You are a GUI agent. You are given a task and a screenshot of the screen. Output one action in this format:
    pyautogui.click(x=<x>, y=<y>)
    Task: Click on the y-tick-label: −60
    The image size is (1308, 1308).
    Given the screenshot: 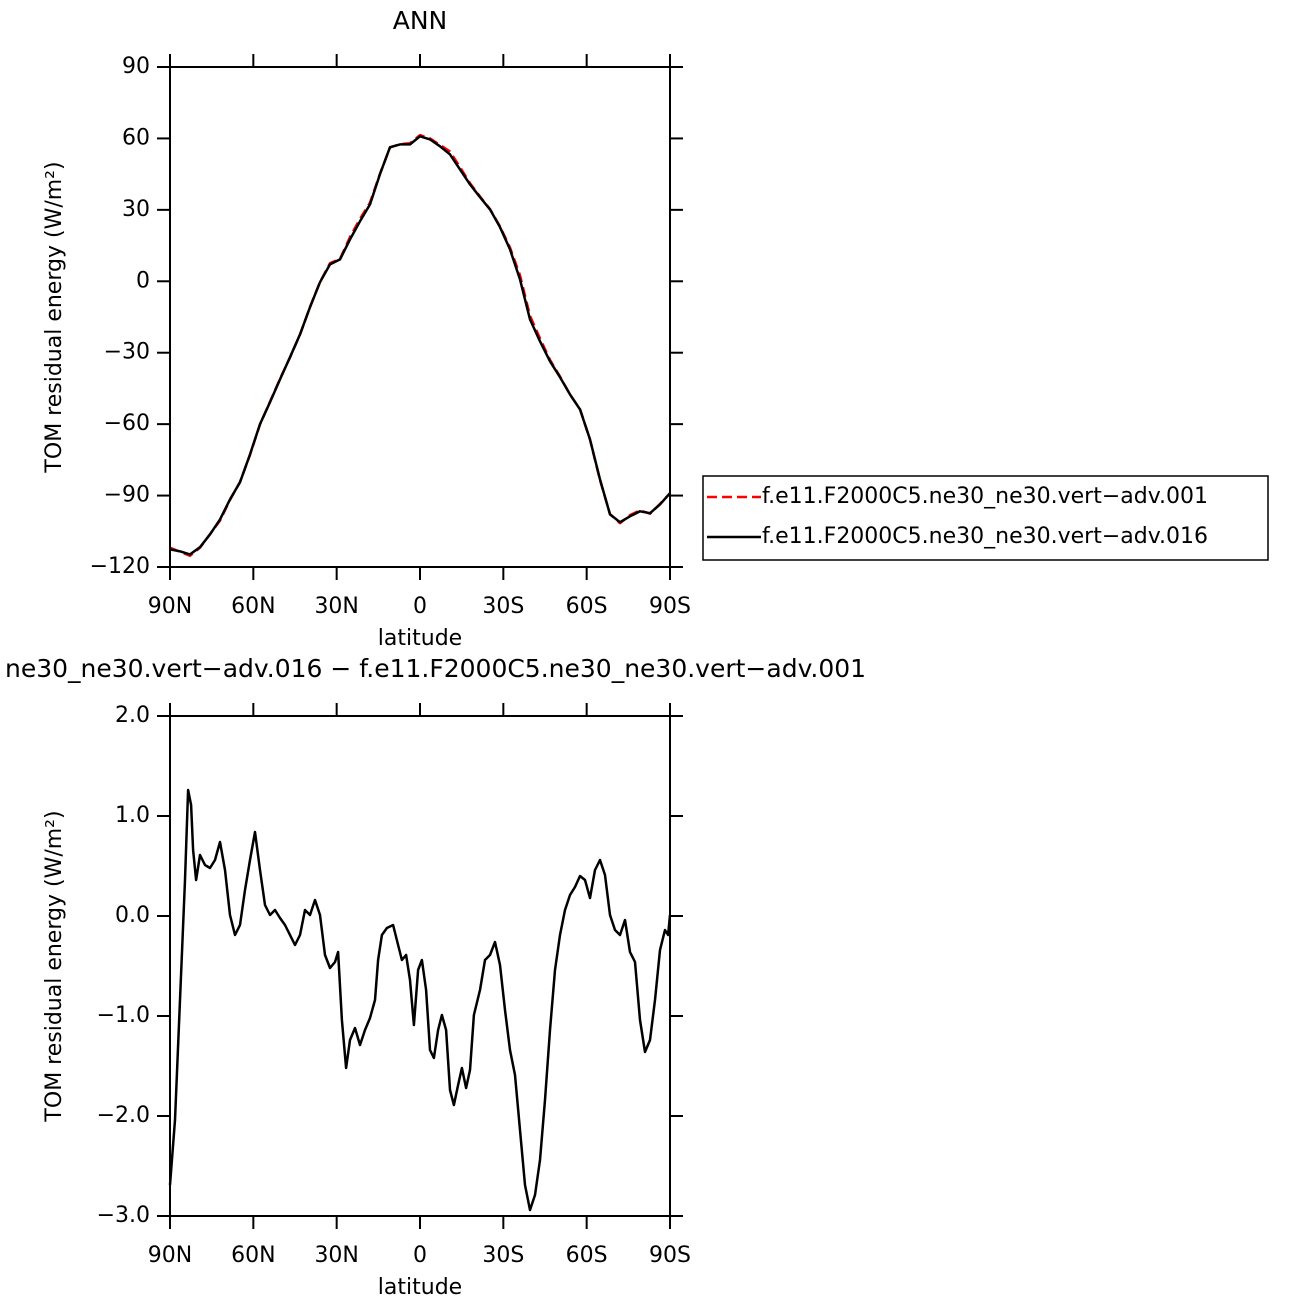 What is the action you would take?
    pyautogui.click(x=127, y=423)
    